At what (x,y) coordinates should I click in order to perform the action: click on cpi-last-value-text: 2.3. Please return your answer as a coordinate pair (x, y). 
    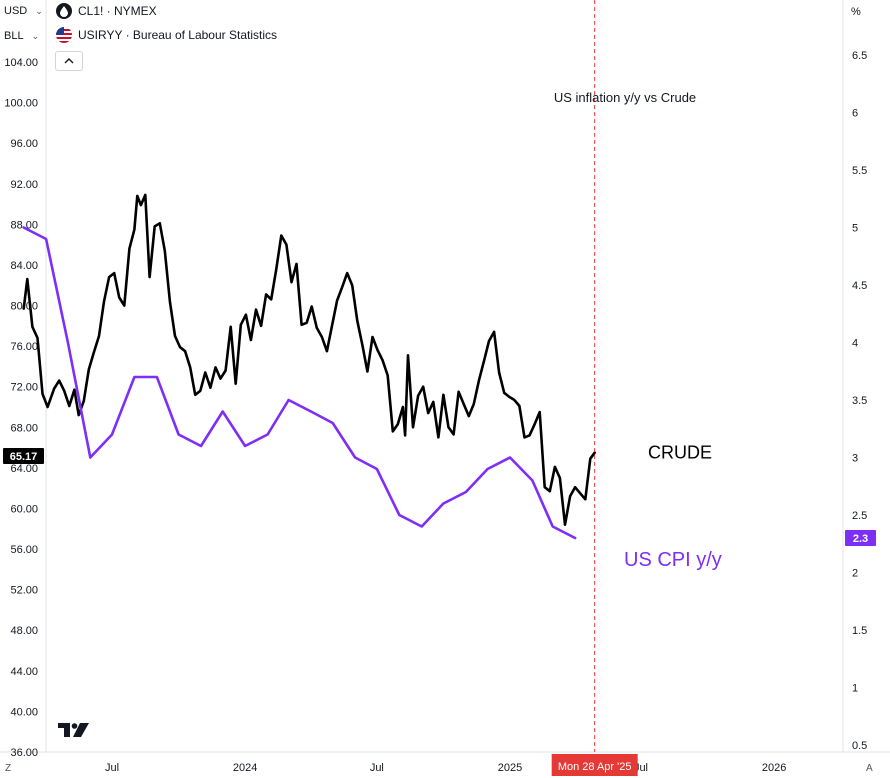
    Looking at the image, I should click on (860, 539).